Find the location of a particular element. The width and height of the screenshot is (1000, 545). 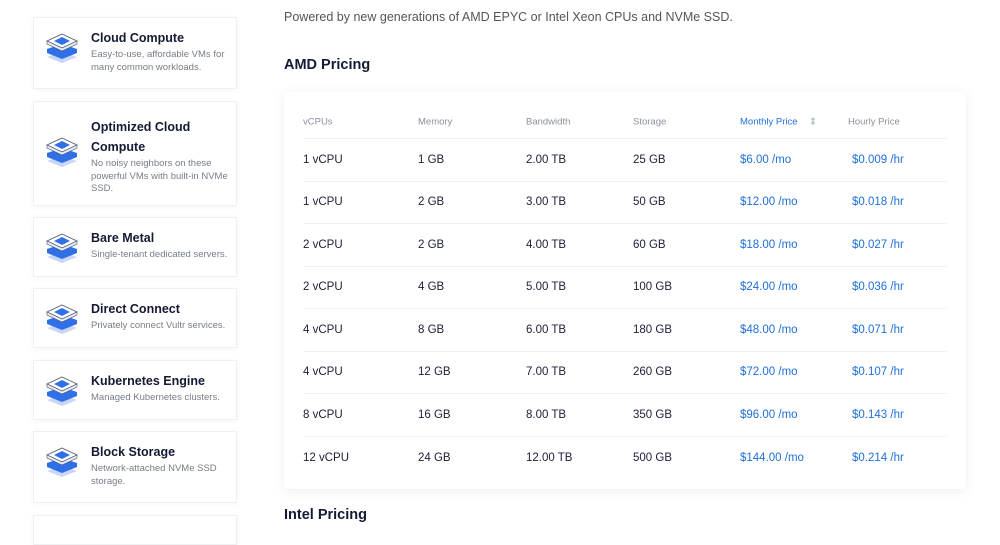

cell-bandwidth: 4.00 TB is located at coordinates (546, 244).